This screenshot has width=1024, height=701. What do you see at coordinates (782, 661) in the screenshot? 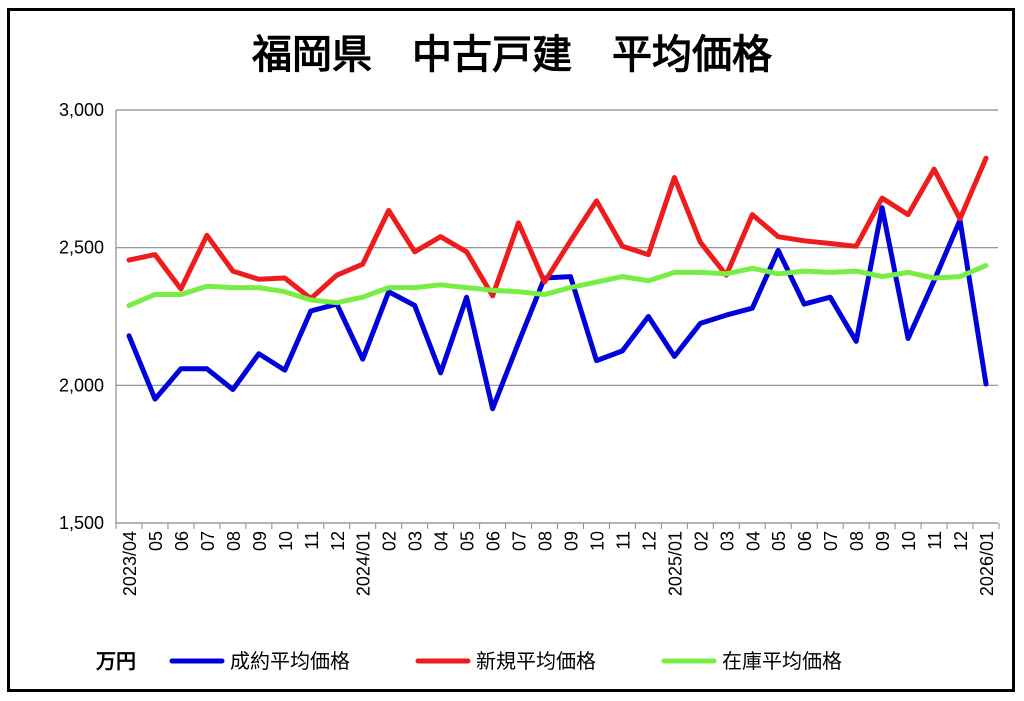
I see `legend-label: 在庫平均価格` at bounding box center [782, 661].